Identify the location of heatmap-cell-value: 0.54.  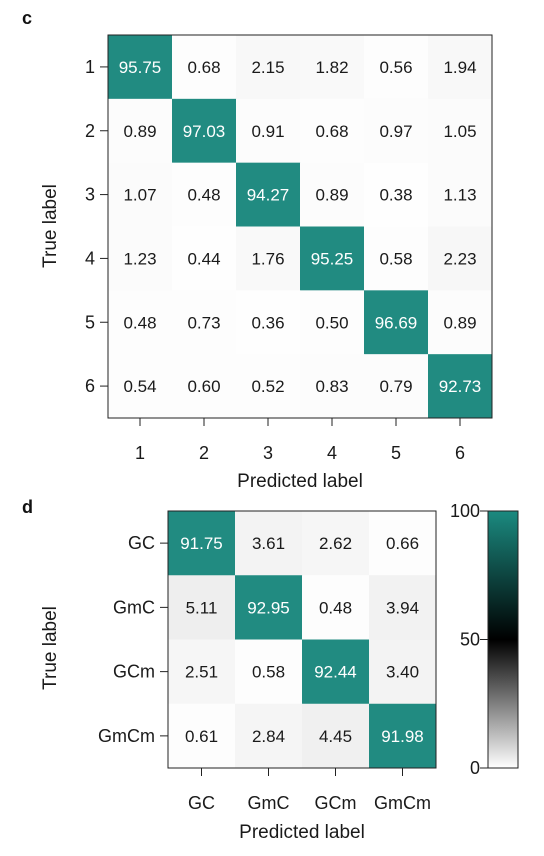
(139, 386).